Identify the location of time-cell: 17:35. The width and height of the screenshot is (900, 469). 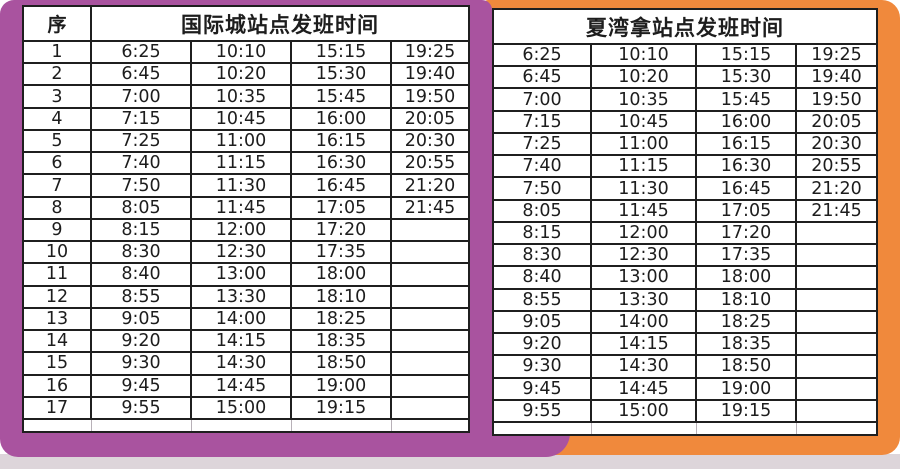
(746, 255).